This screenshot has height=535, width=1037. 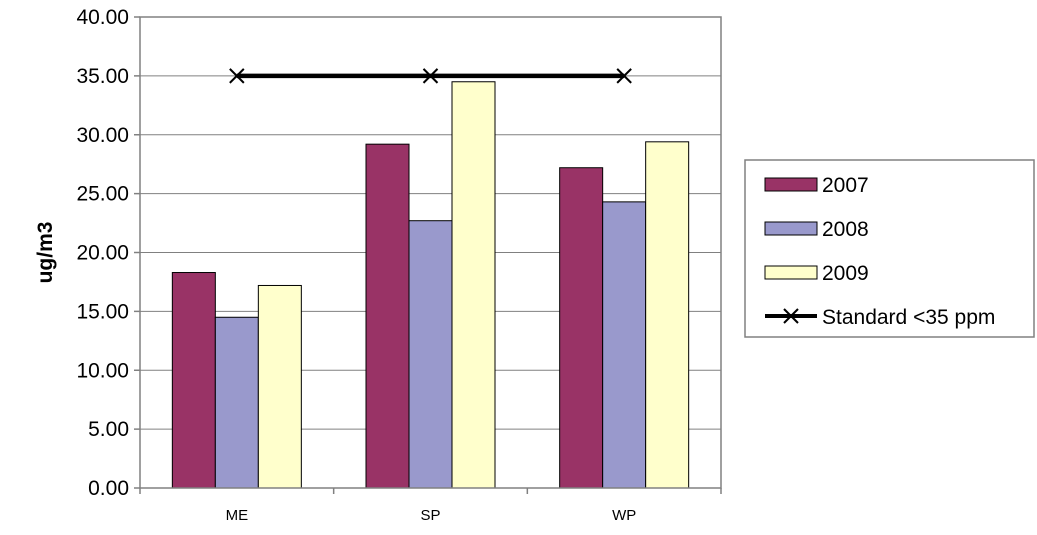 I want to click on bar-2007-SP, so click(x=387, y=316).